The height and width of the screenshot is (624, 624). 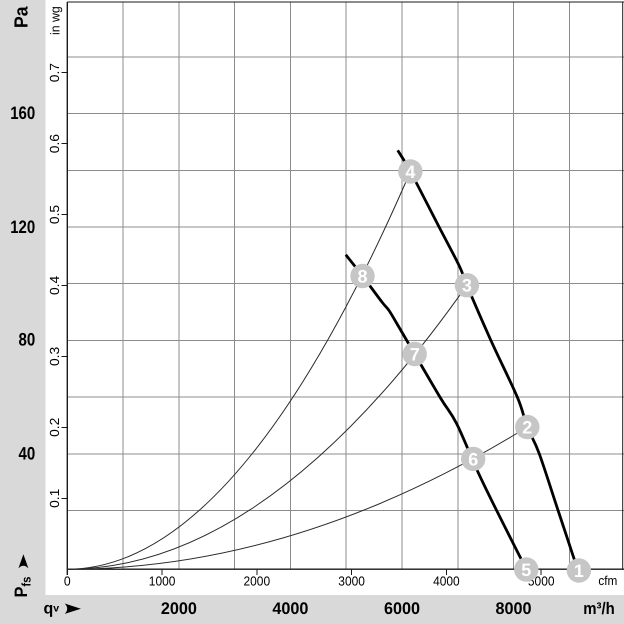 What do you see at coordinates (22, 113) in the screenshot?
I see `svg-text: 160` at bounding box center [22, 113].